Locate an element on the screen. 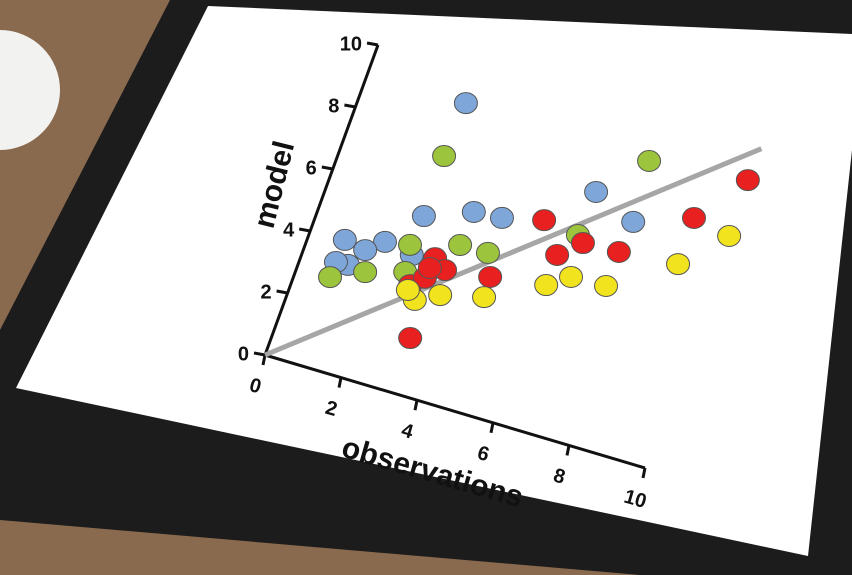 Image resolution: width=852 pixels, height=575 pixels. y-tick-label: 8 is located at coordinates (333, 106).